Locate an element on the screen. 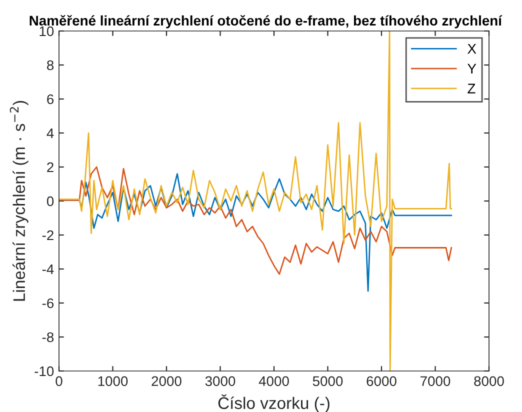 Image resolution: width=522 pixels, height=412 pixels. y-tick-label: 6 is located at coordinates (50, 99).